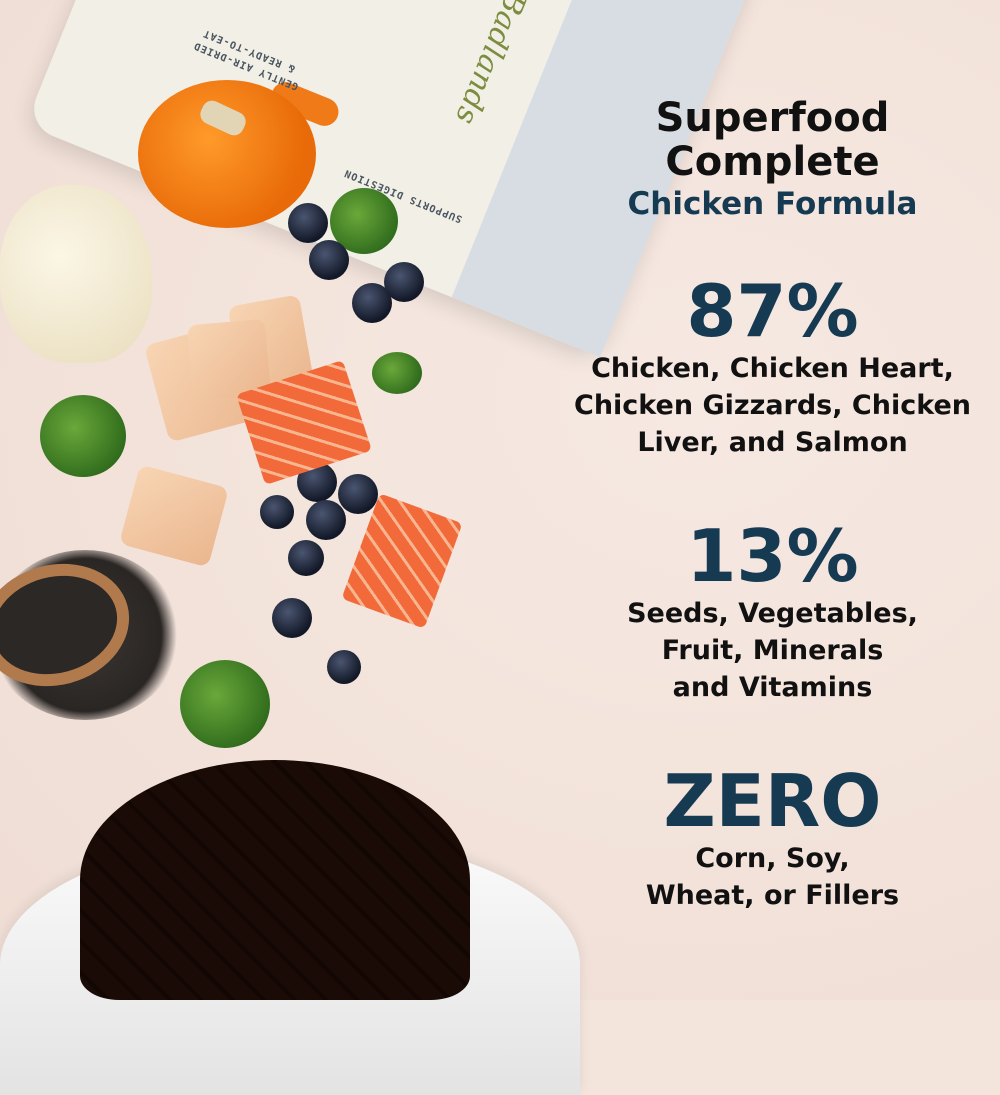  What do you see at coordinates (772, 118) in the screenshot?
I see `title-line-1: Superfood` at bounding box center [772, 118].